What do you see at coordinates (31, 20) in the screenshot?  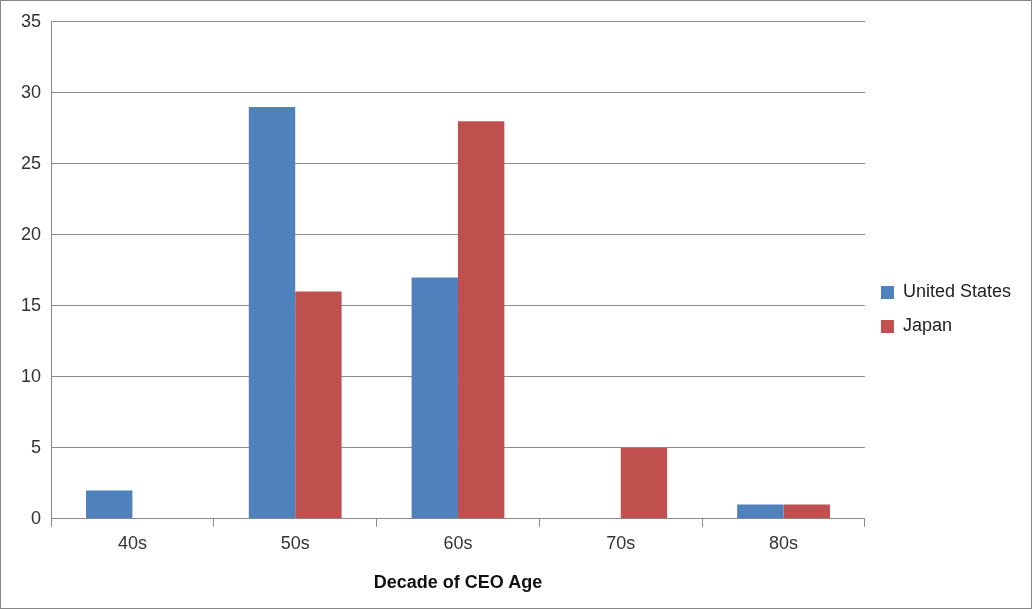 I see `y-tick-label: 35` at bounding box center [31, 20].